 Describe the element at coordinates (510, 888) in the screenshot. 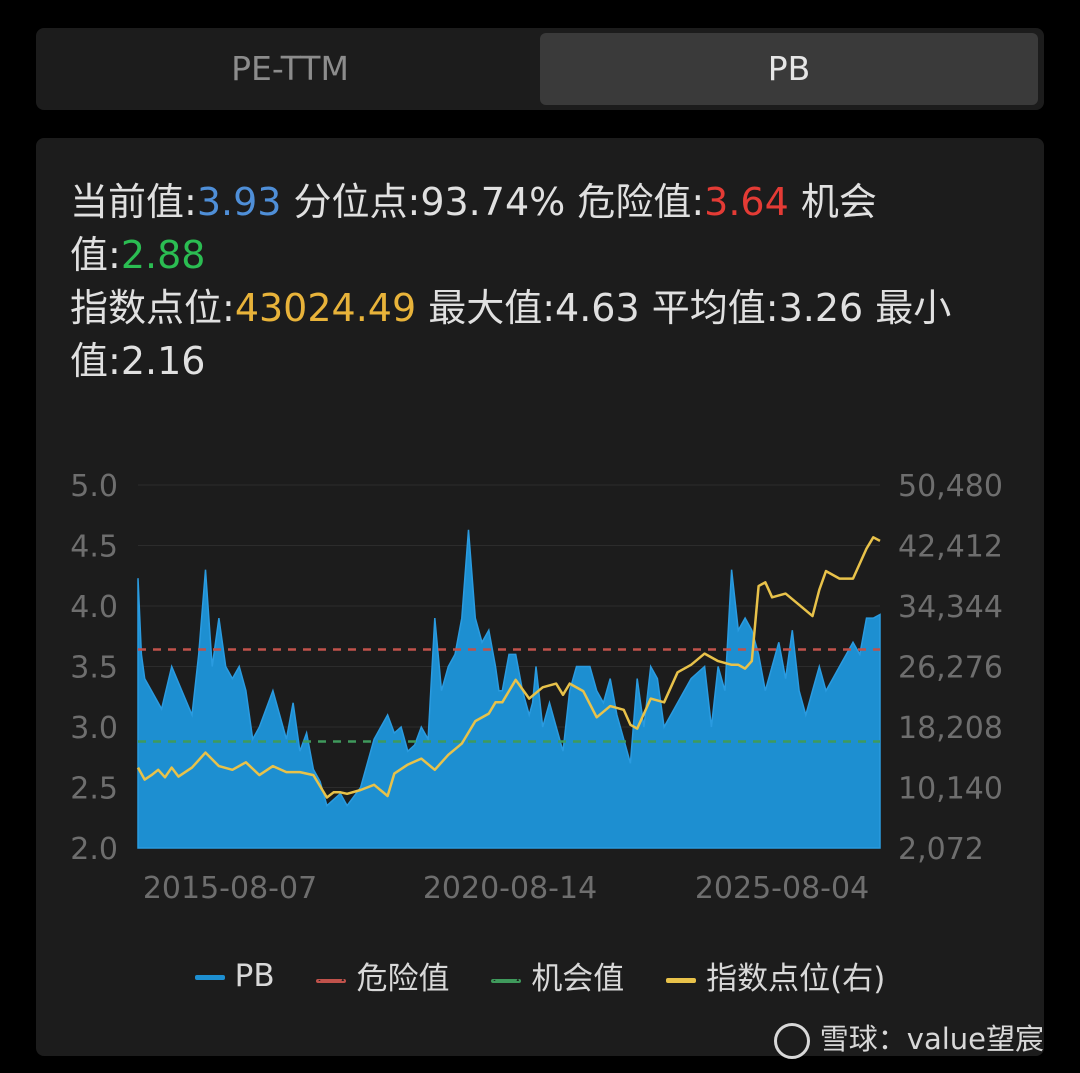

I see `x-tick-label: 2020-08-14` at that location.